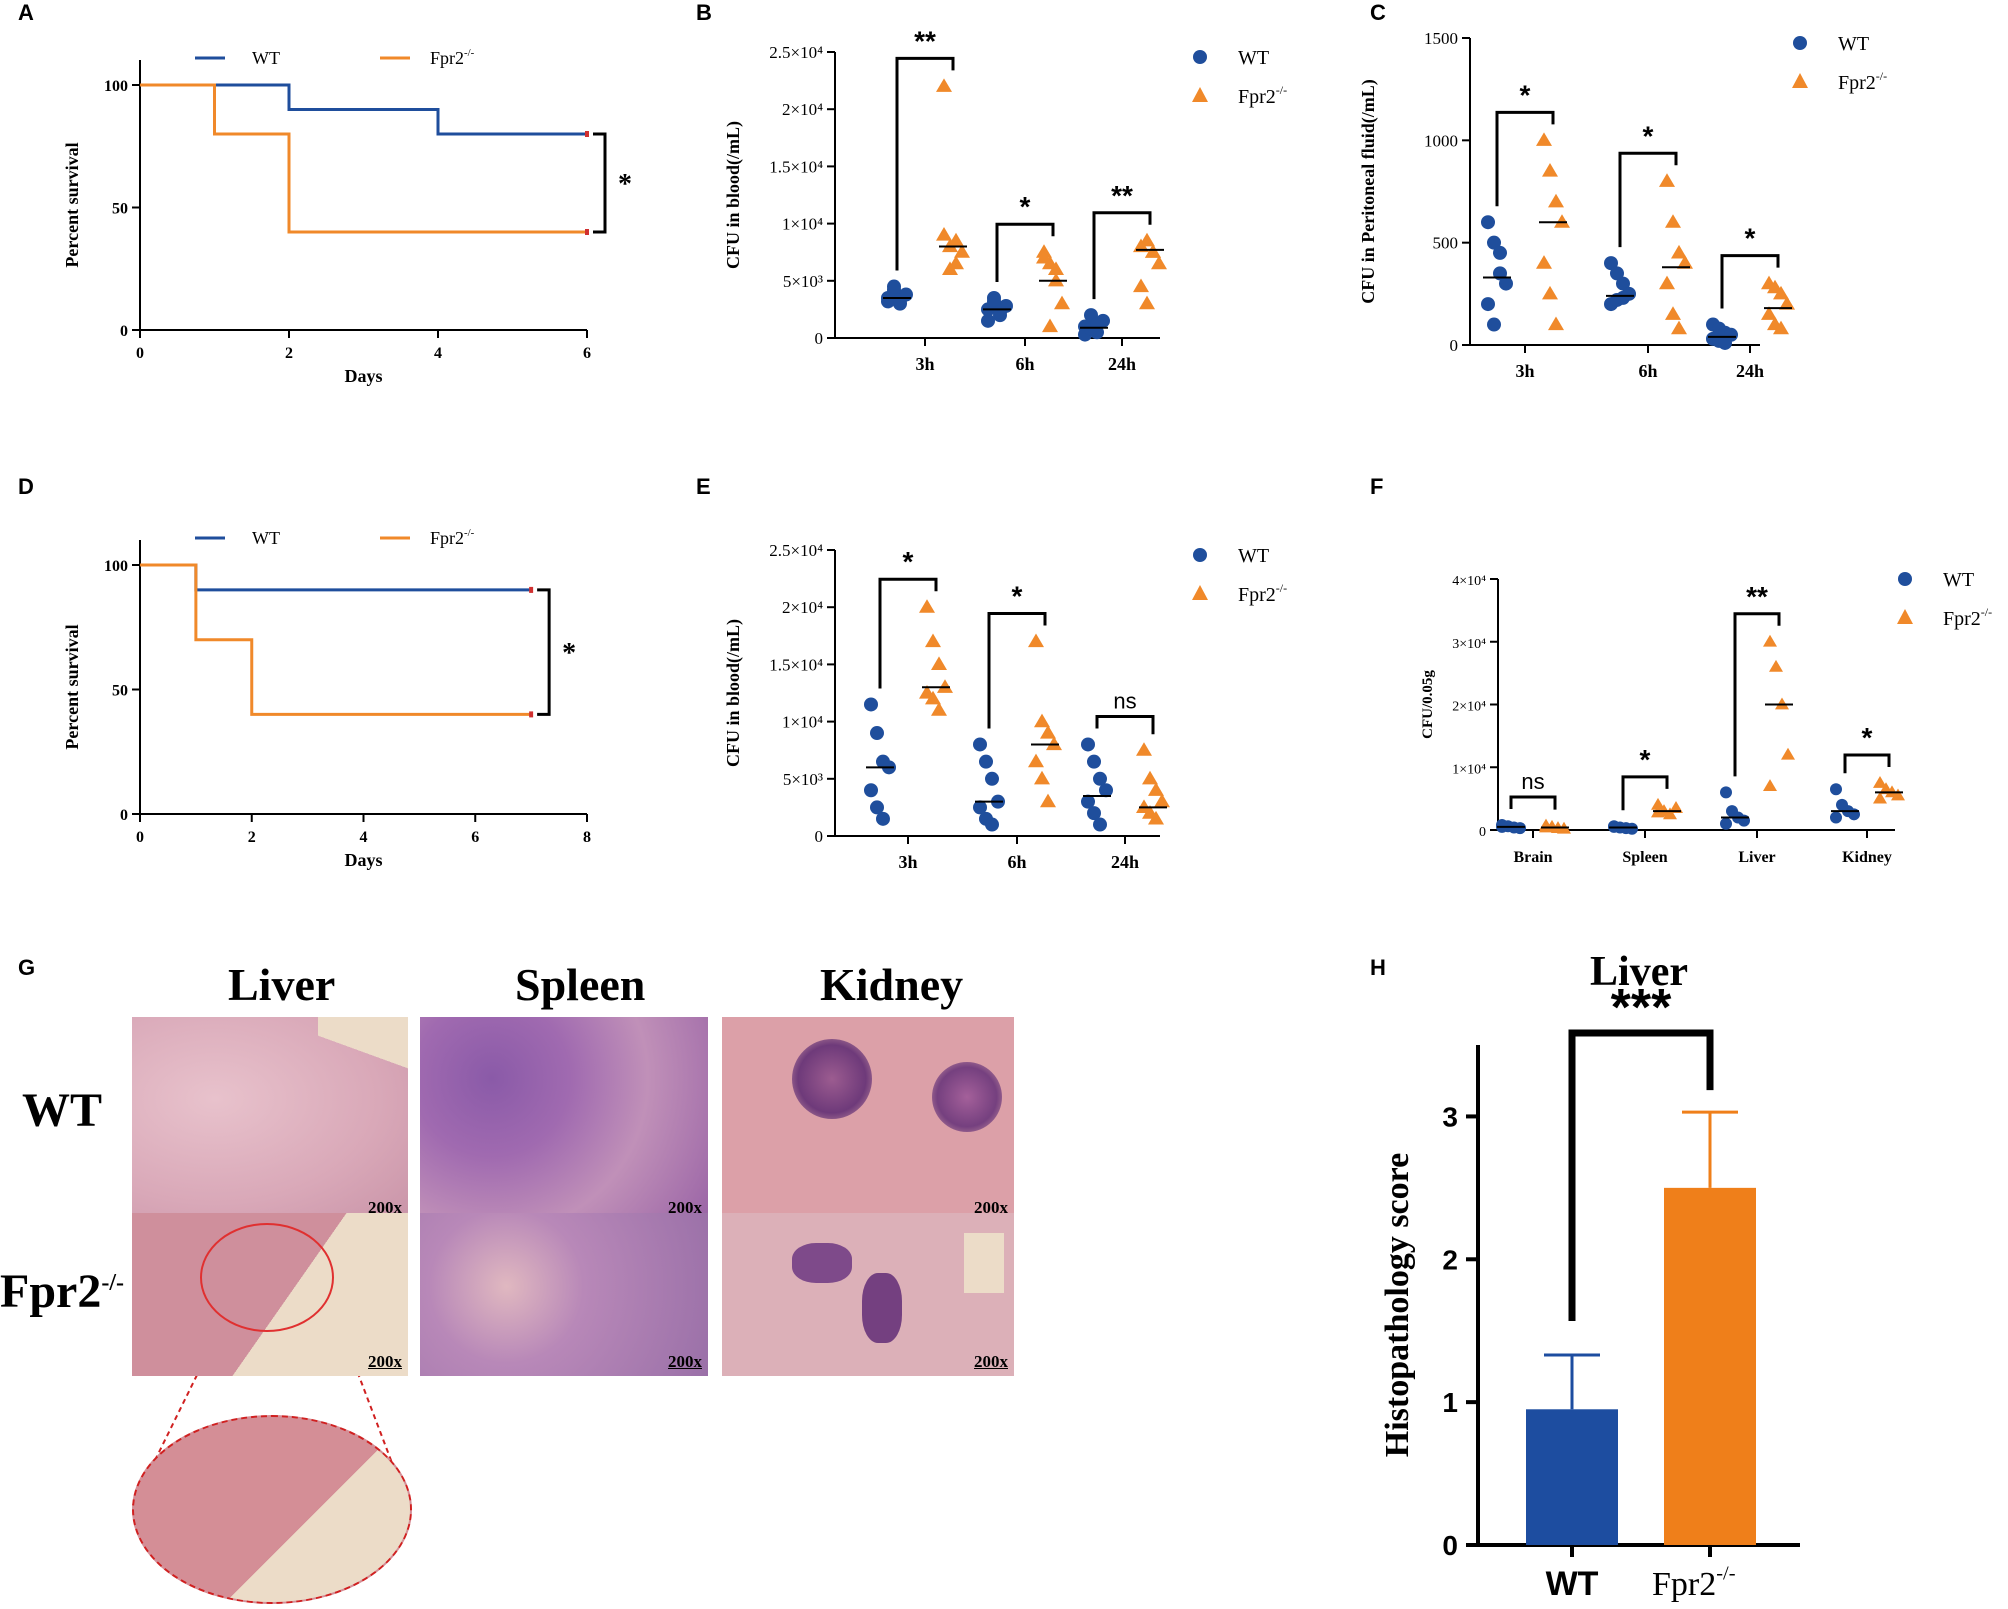 The width and height of the screenshot is (2008, 1609). Describe the element at coordinates (1524, 371) in the screenshot. I see `x-tick-label: 3h` at that location.